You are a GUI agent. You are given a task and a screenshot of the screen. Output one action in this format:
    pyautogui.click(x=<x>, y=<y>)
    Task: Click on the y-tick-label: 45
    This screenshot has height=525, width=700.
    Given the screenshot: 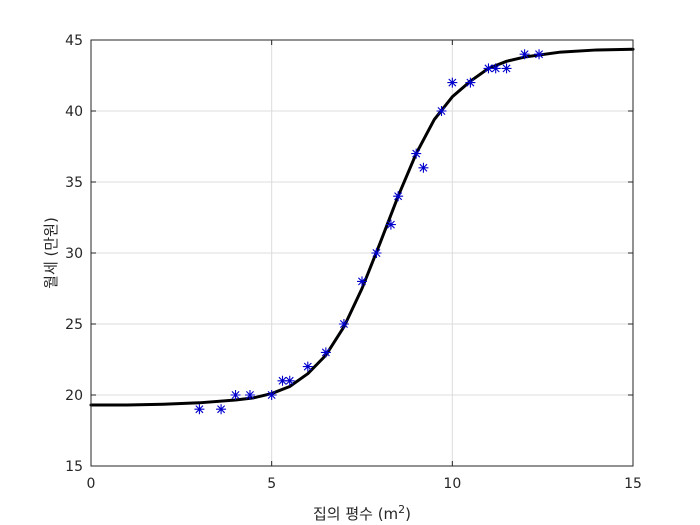 What is the action you would take?
    pyautogui.click(x=74, y=41)
    